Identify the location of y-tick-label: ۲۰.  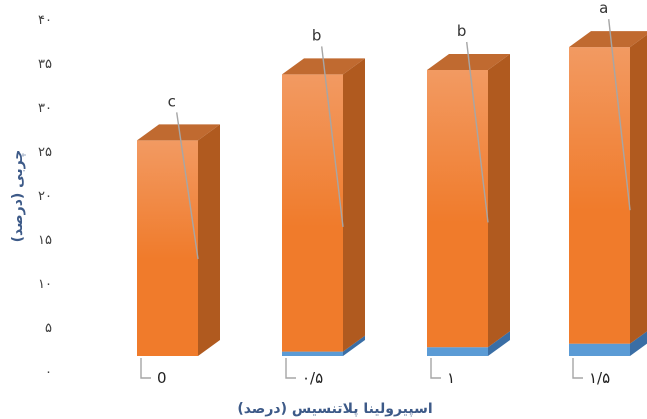
(45, 196).